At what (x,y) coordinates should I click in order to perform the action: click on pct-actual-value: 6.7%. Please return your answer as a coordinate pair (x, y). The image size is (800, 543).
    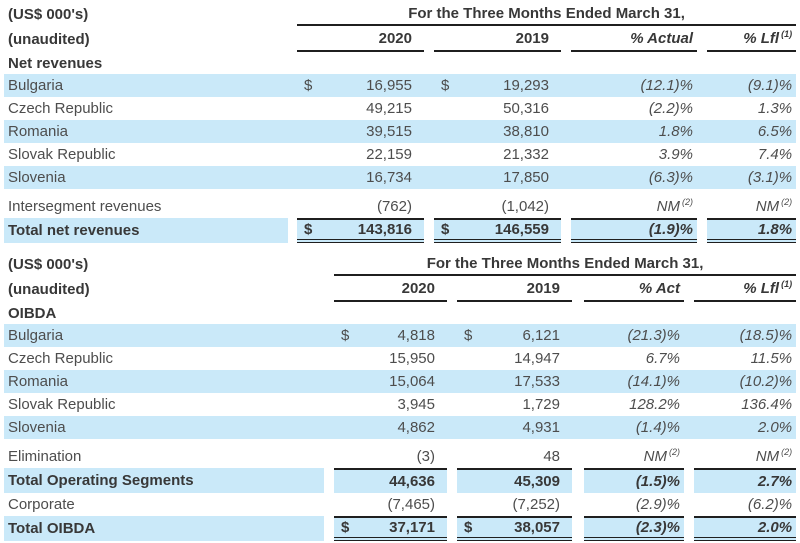
    Looking at the image, I should click on (662, 358).